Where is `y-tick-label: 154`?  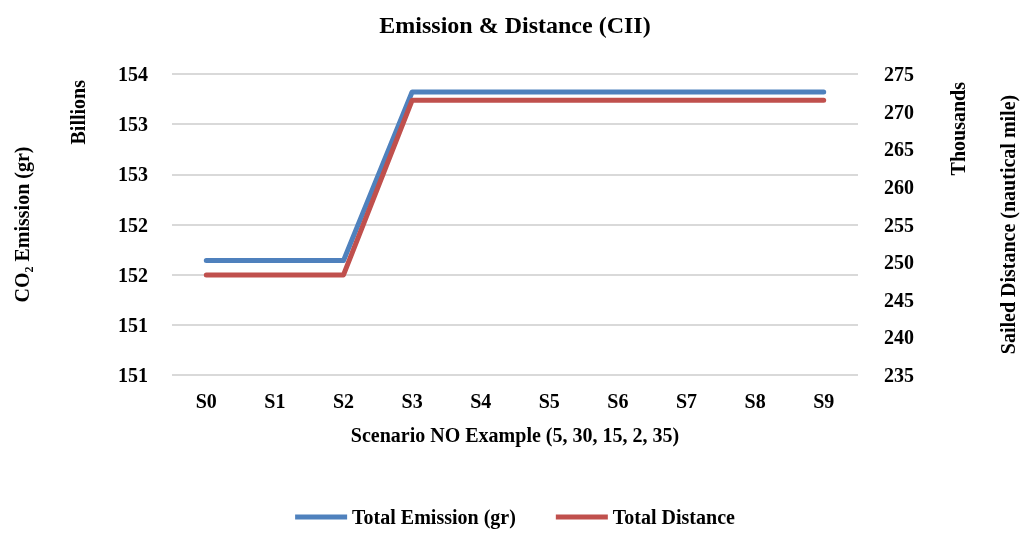 y-tick-label: 154 is located at coordinates (133, 74).